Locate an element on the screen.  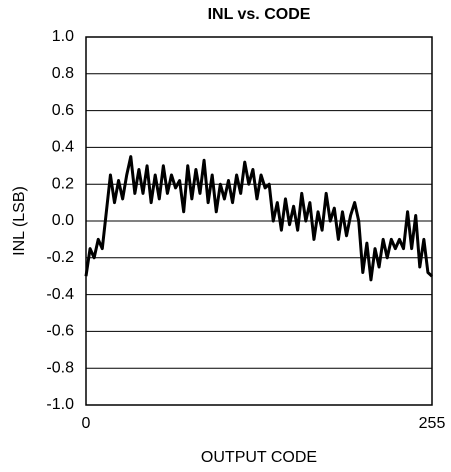
y-tick-label: 0.0 is located at coordinates (63, 220).